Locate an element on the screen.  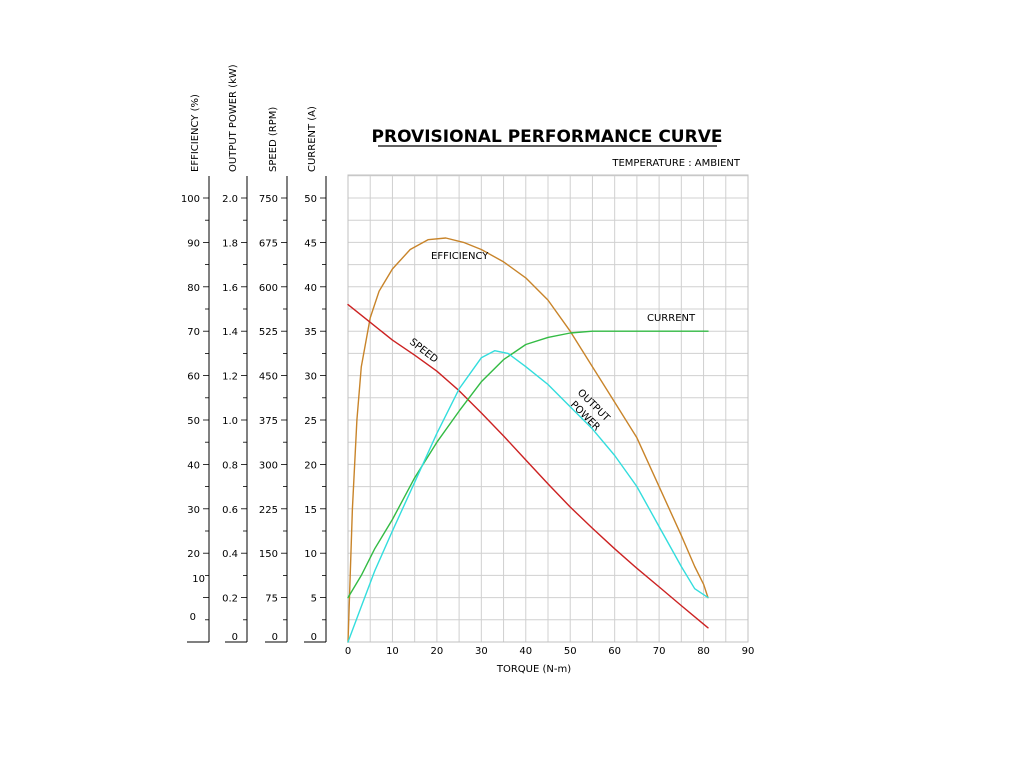
y-axis-title: CURRENT (A) is located at coordinates (312, 139).